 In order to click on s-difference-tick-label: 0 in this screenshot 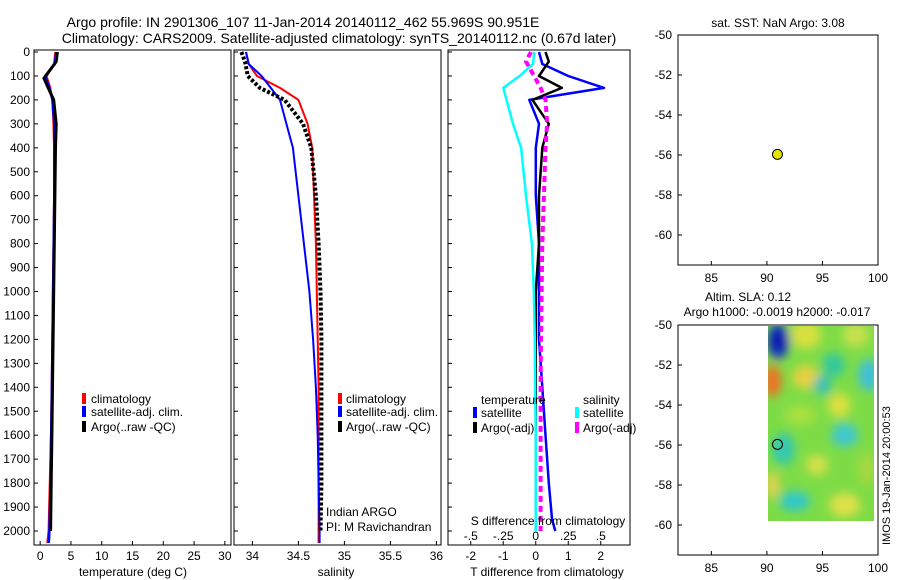, I will do `click(535, 536)`.